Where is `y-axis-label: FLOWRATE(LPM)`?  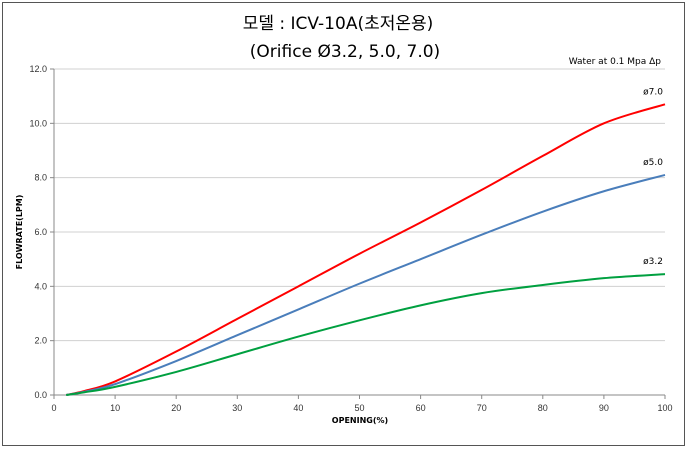
y-axis-label: FLOWRATE(LPM) is located at coordinates (19, 232).